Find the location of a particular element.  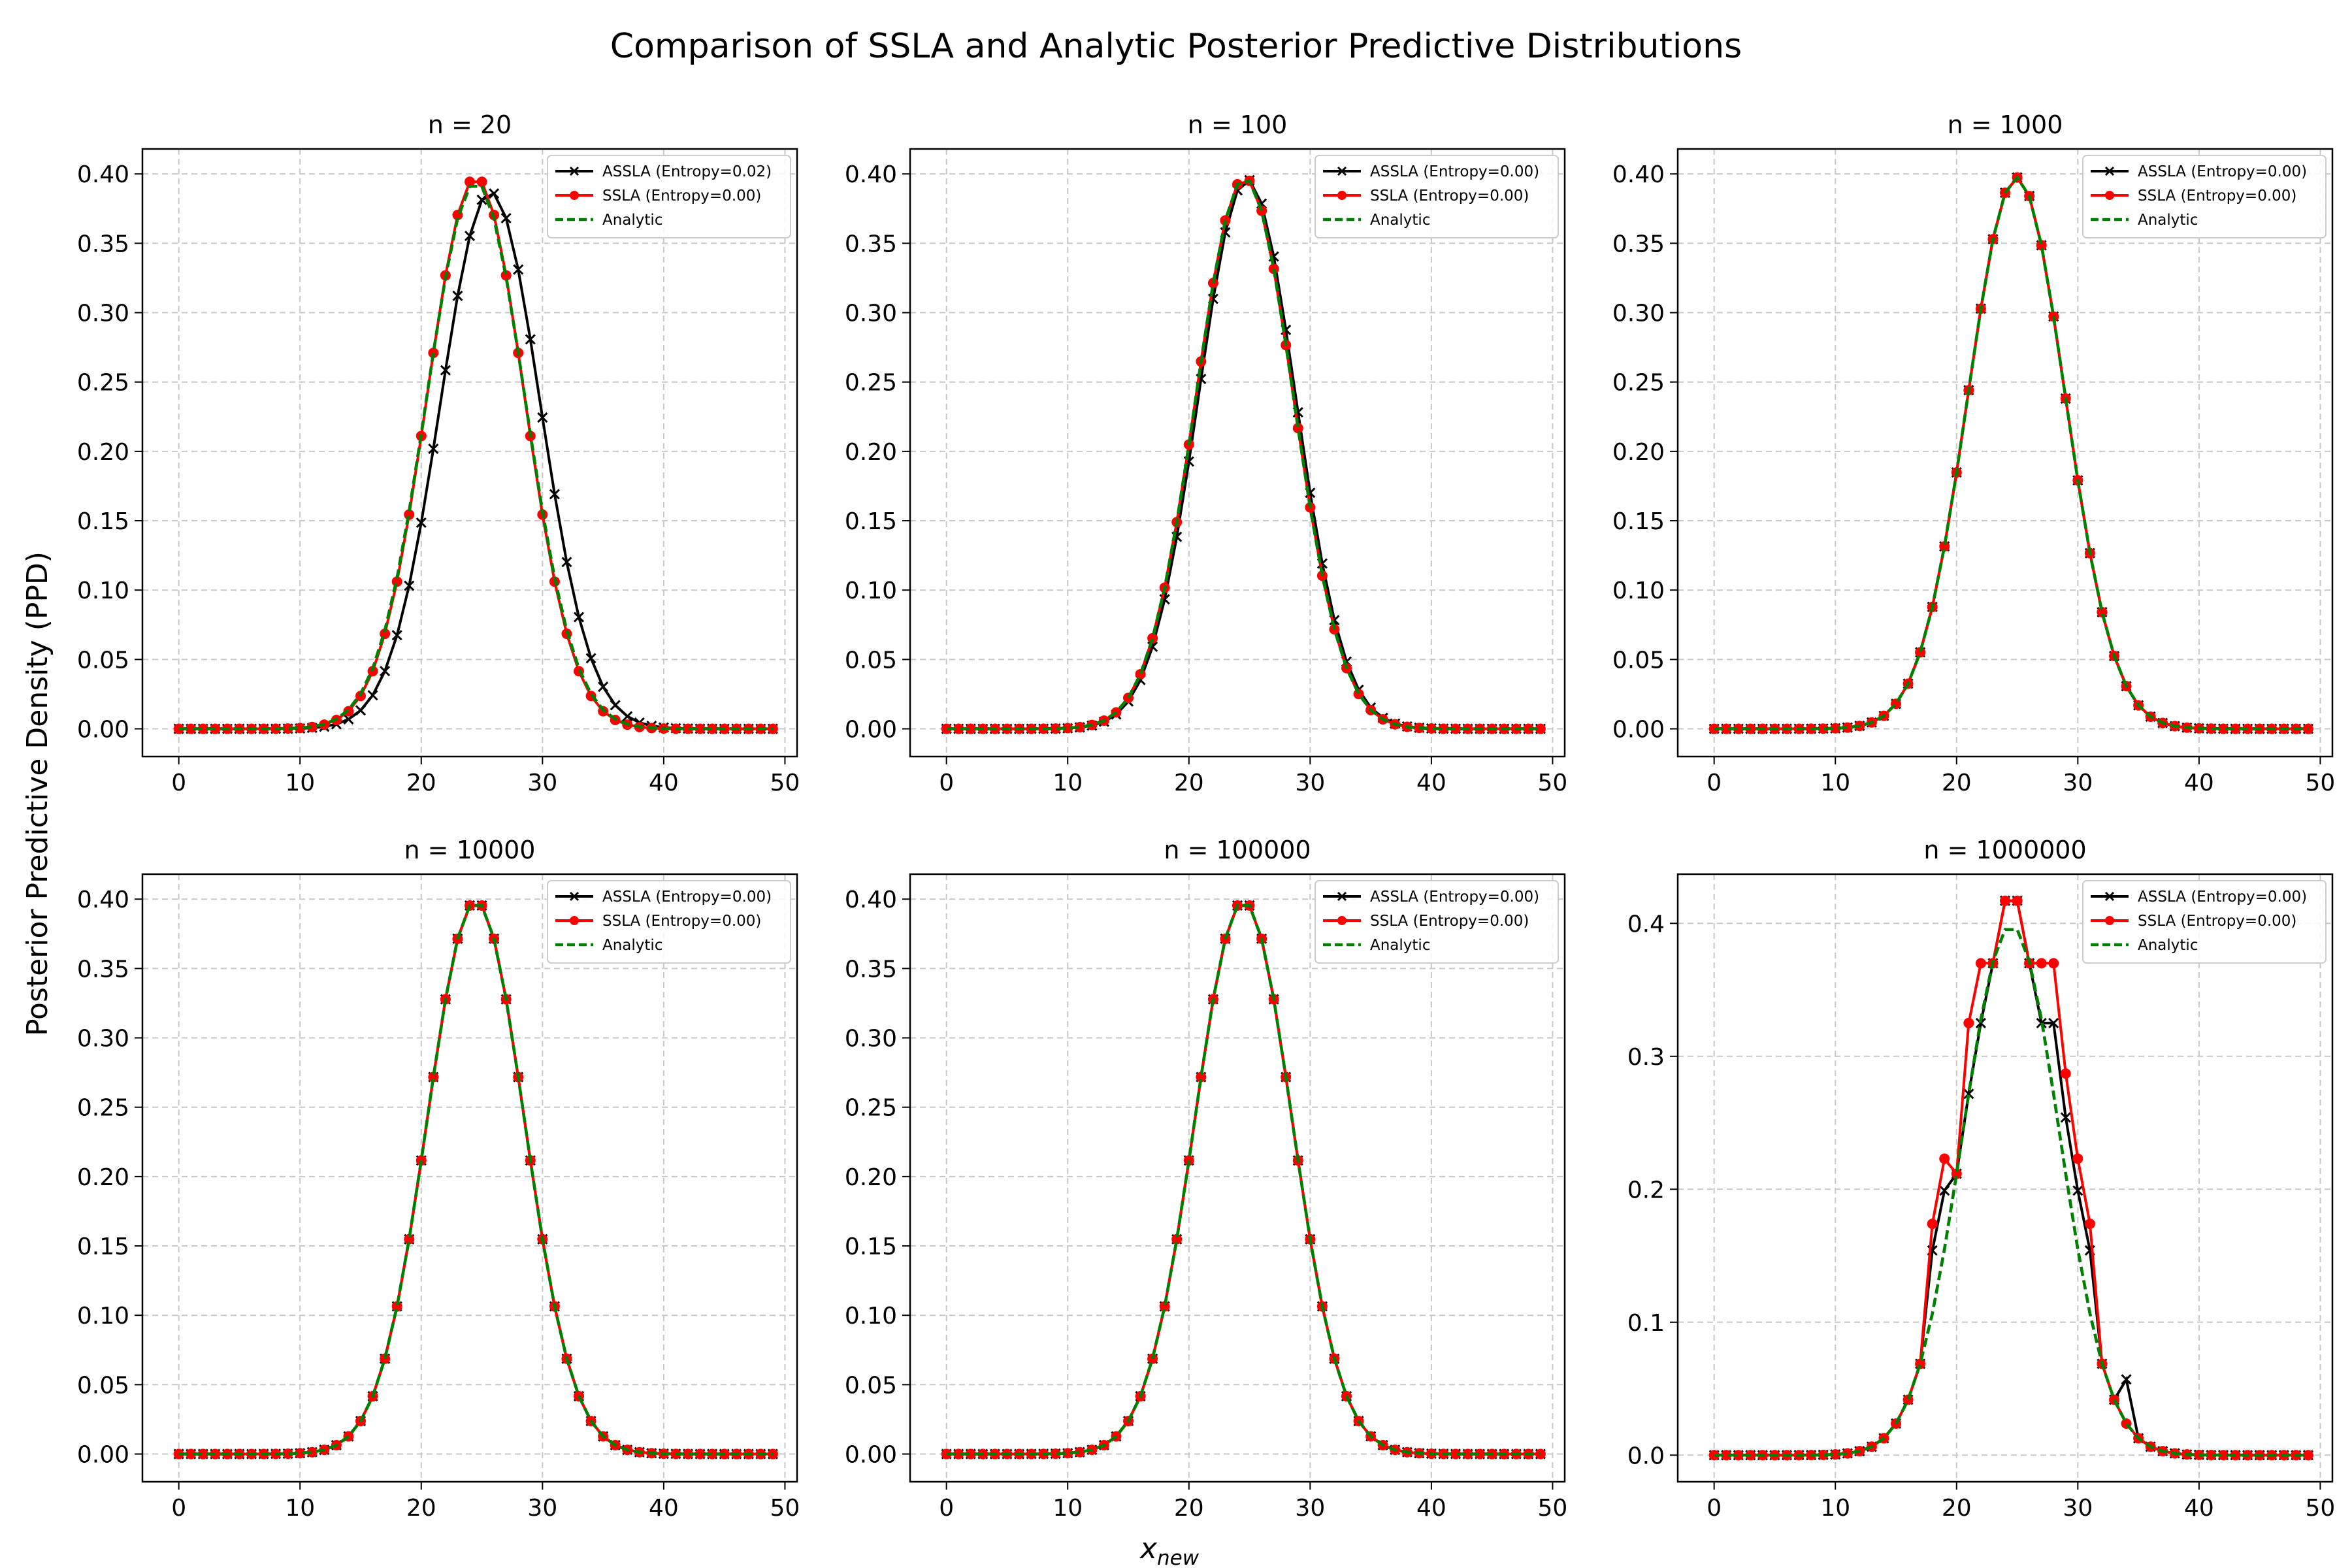

subplot-title: n = 10000 is located at coordinates (470, 850).